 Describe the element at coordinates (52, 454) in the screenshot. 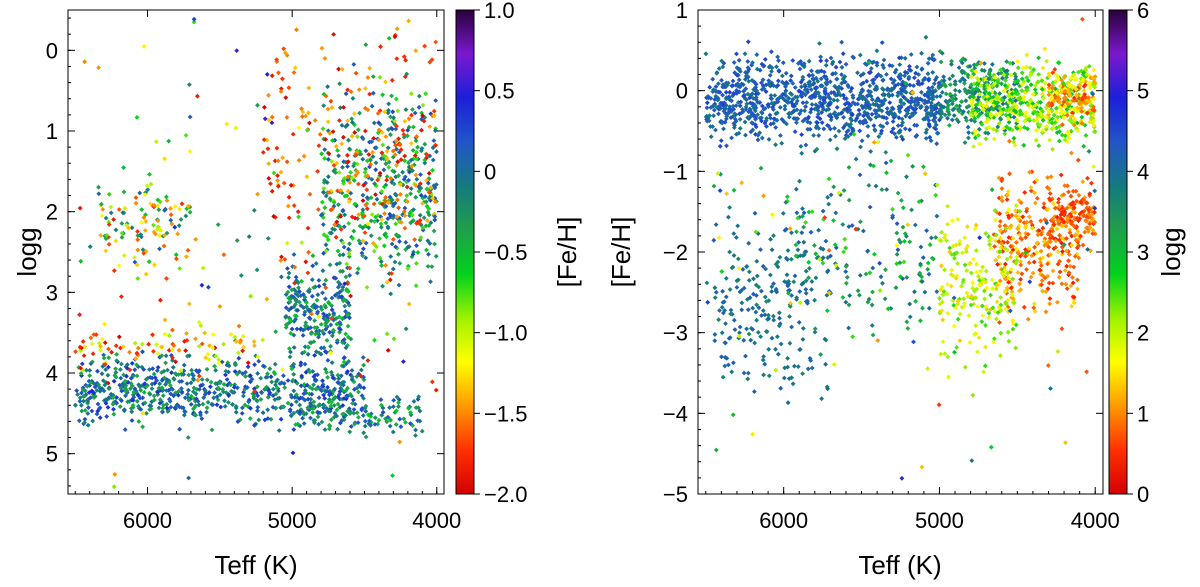

I see `y-tick-label: 5` at that location.